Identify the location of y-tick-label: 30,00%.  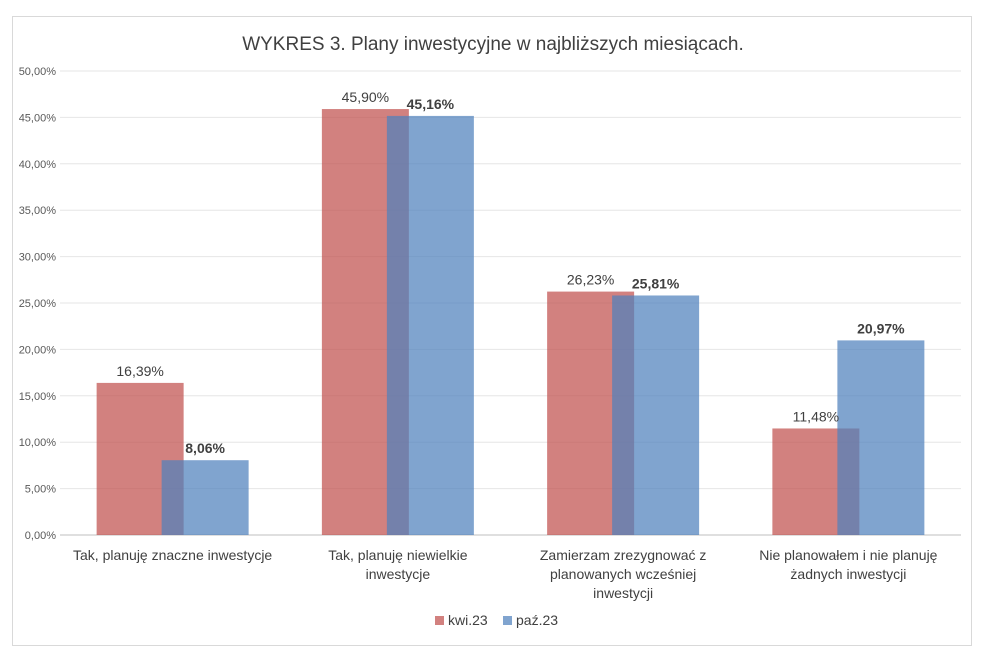
(38, 258).